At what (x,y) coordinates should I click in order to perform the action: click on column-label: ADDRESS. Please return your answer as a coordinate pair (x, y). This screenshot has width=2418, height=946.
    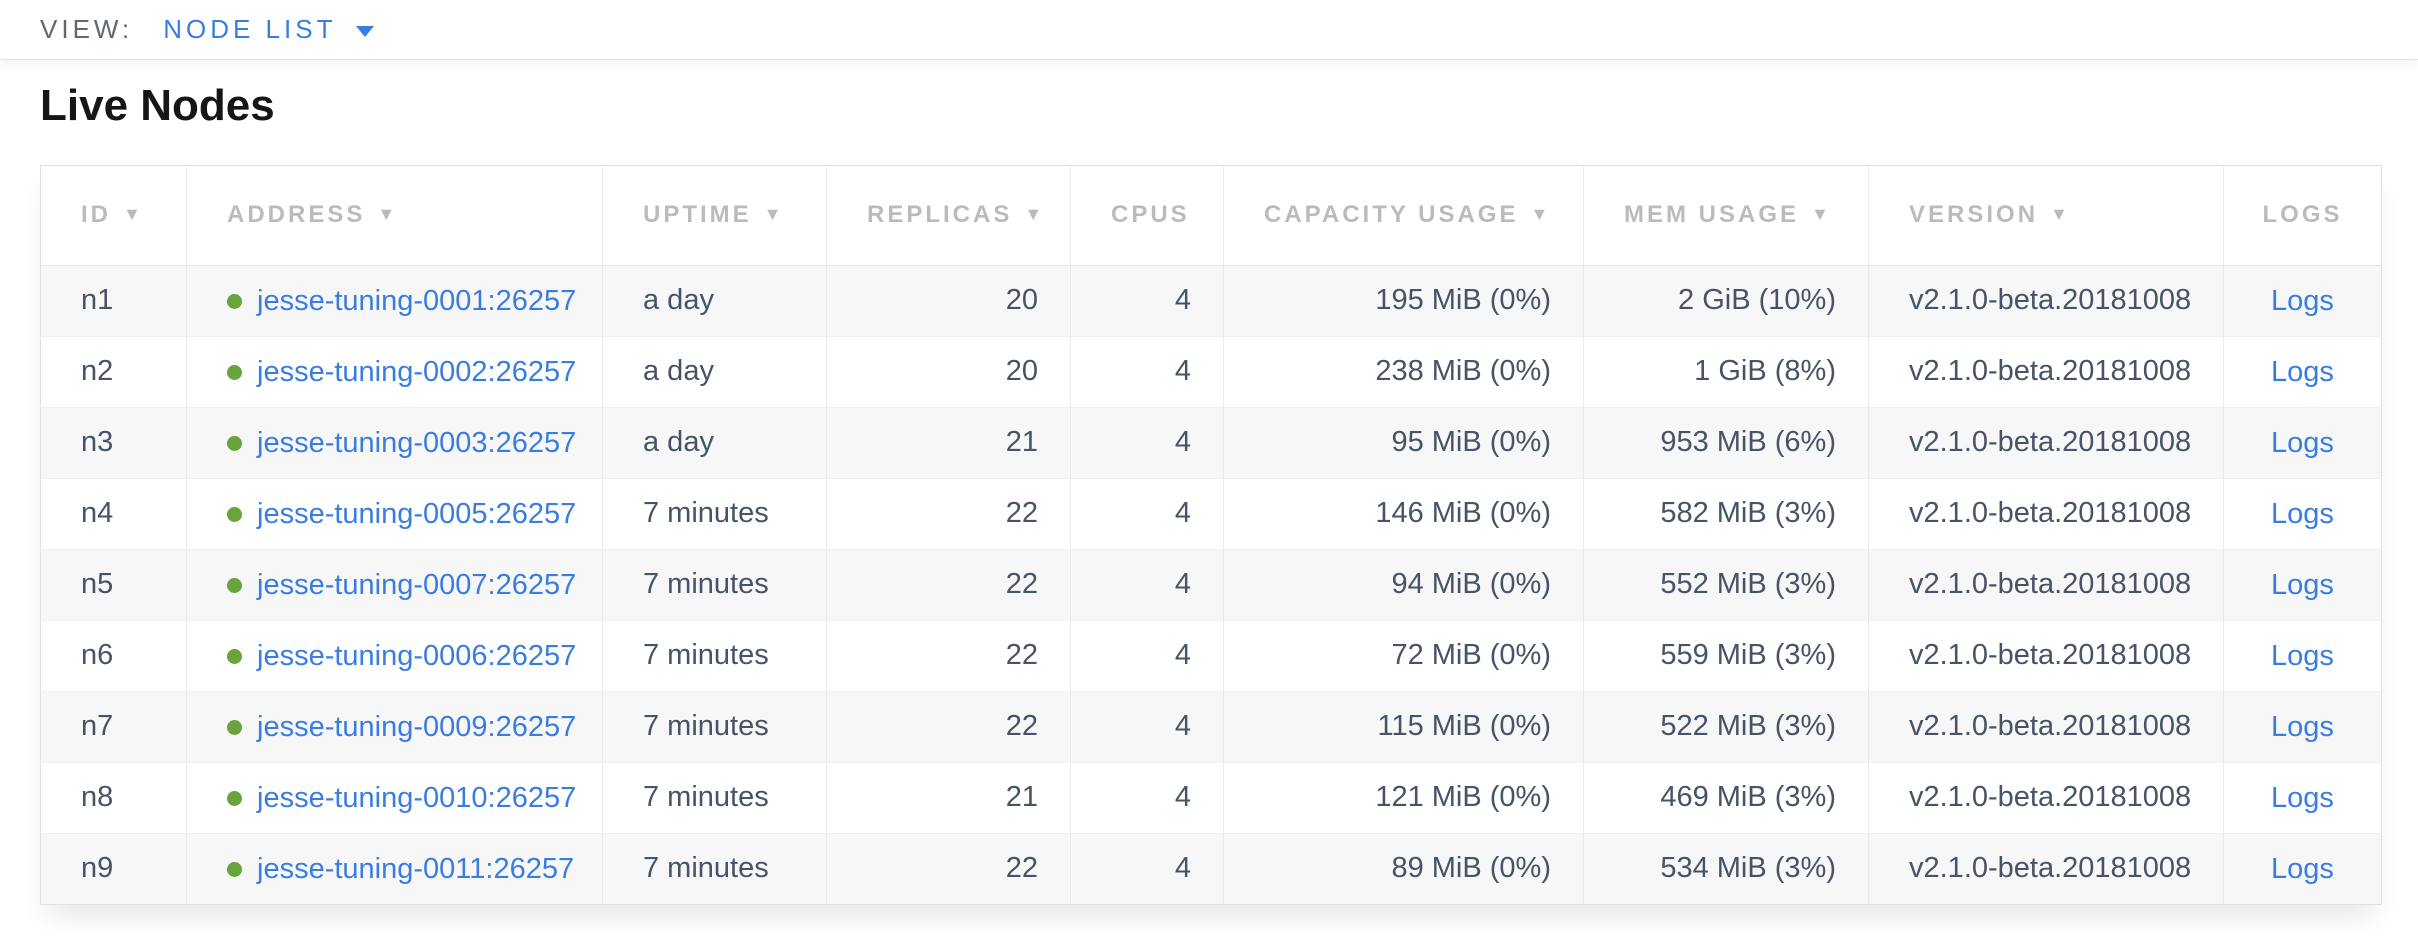
    Looking at the image, I should click on (296, 215).